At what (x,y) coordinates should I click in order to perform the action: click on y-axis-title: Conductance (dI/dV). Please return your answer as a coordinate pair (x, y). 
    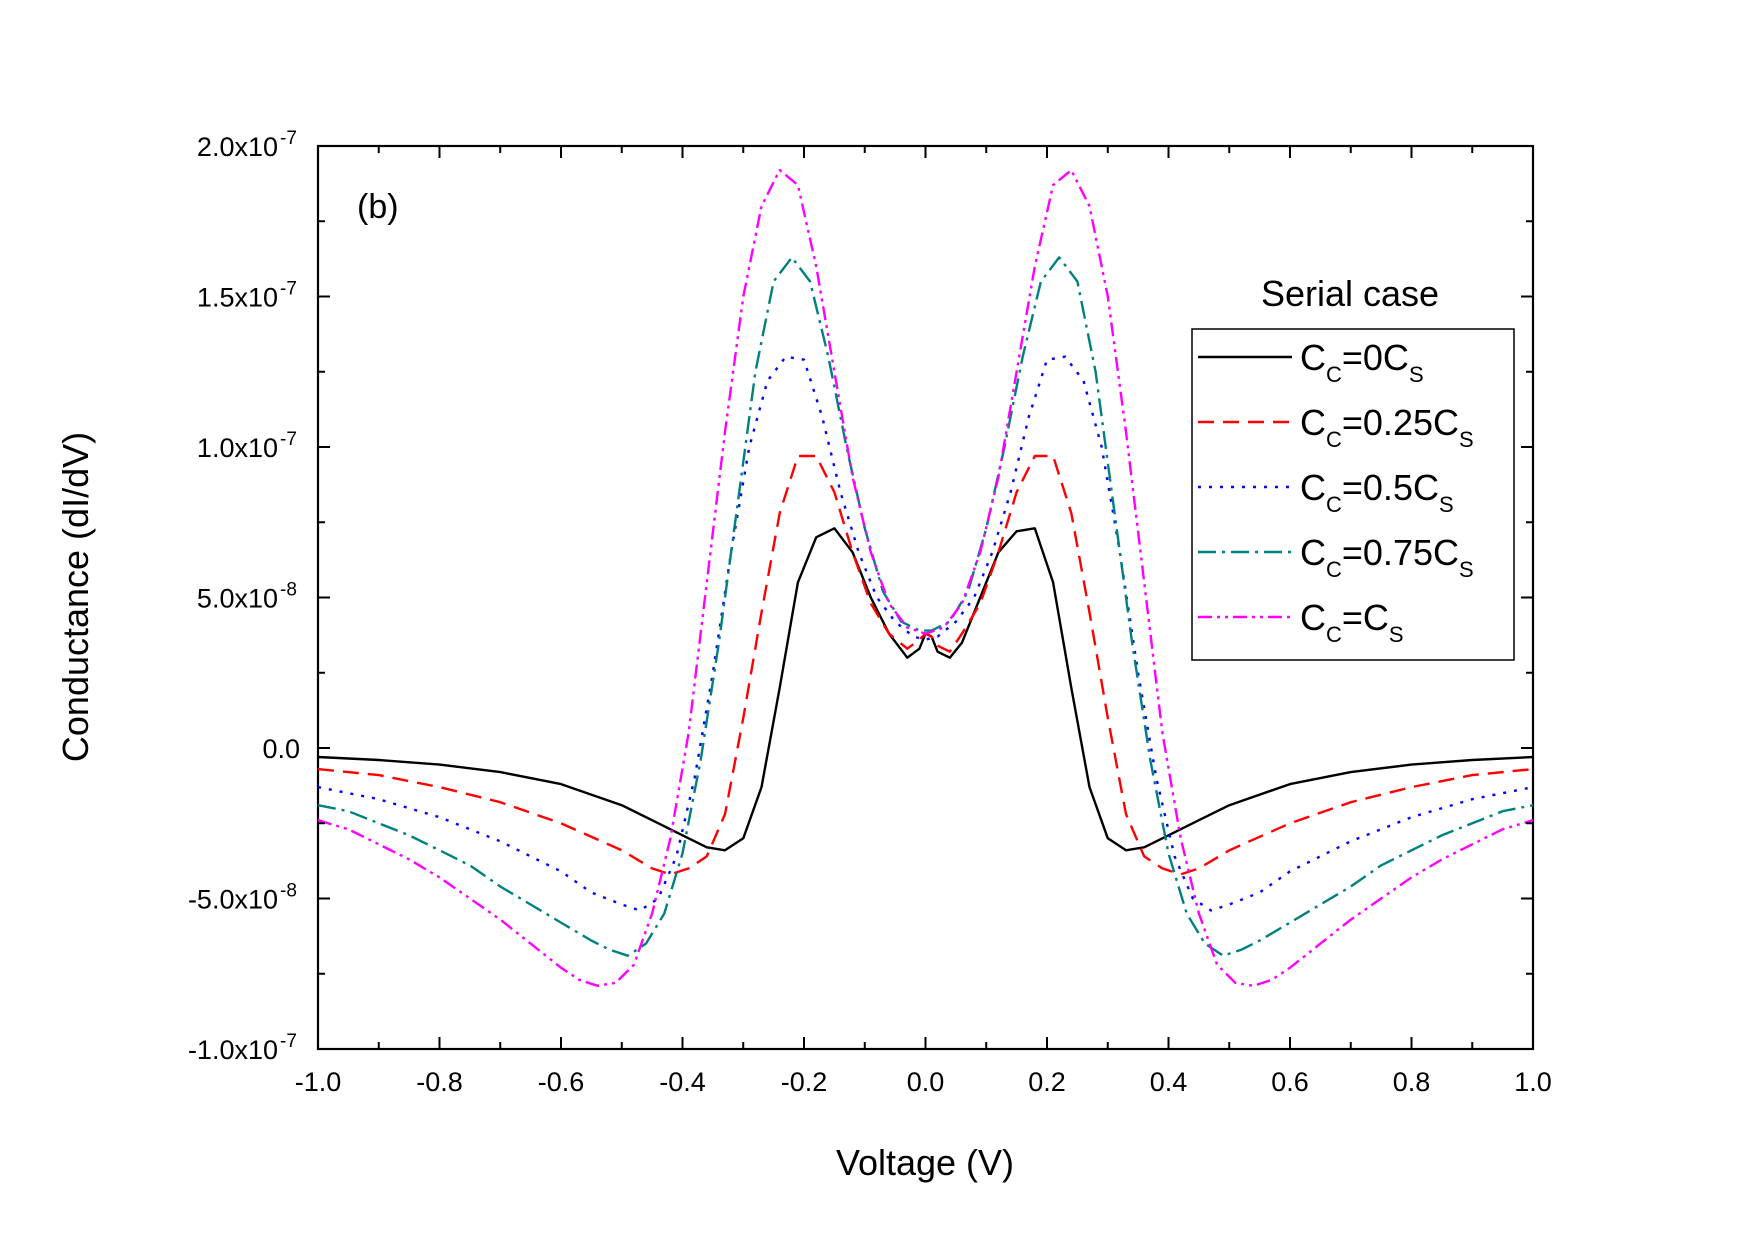
    Looking at the image, I should click on (75, 597).